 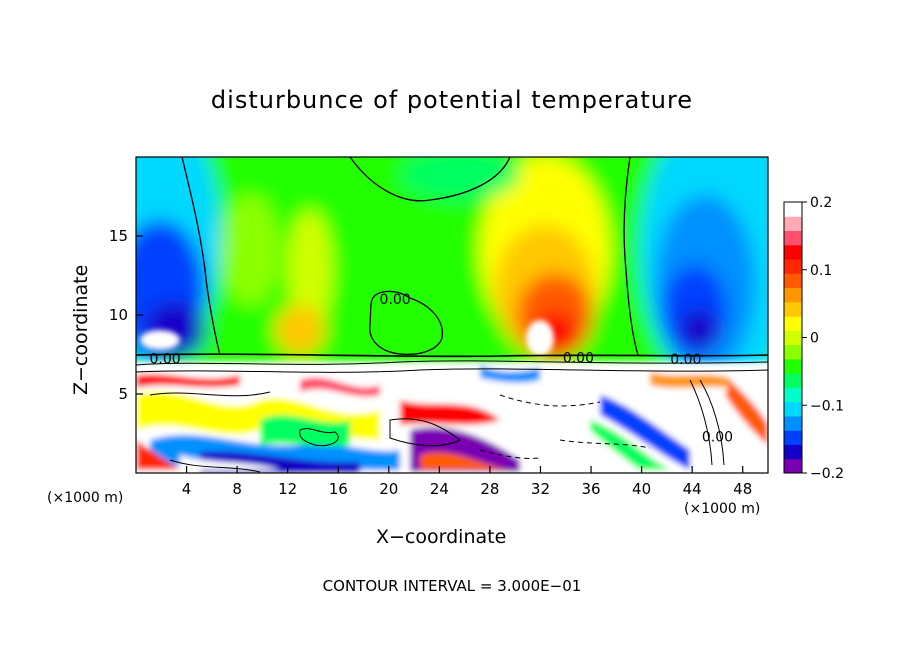 What do you see at coordinates (742, 489) in the screenshot?
I see `x-tick-label-11: 48` at bounding box center [742, 489].